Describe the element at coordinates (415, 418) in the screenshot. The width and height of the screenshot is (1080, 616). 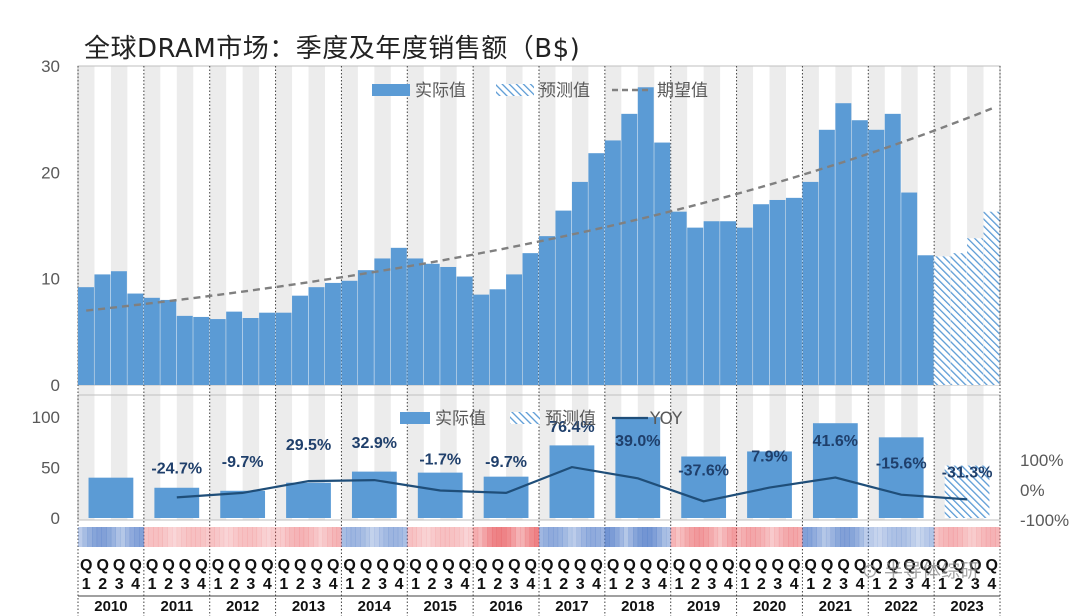
I see `annual-legend-actual-swatch` at that location.